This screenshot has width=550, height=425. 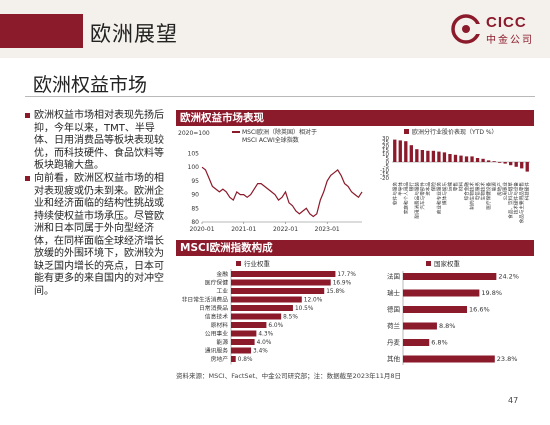 I want to click on industry-value-label: 8.5%, so click(x=290, y=318).